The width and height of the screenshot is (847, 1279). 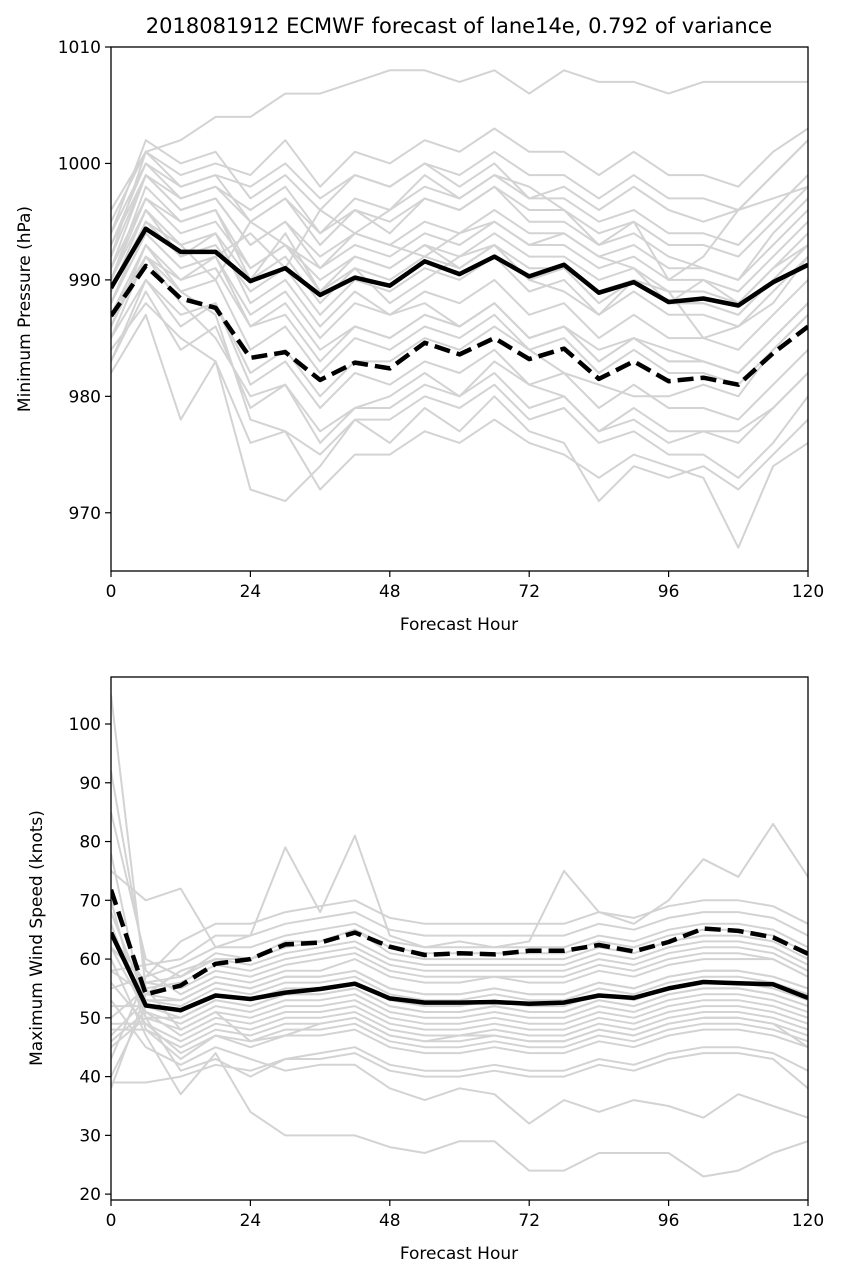 What do you see at coordinates (90, 901) in the screenshot?
I see `y-tick-label: 70` at bounding box center [90, 901].